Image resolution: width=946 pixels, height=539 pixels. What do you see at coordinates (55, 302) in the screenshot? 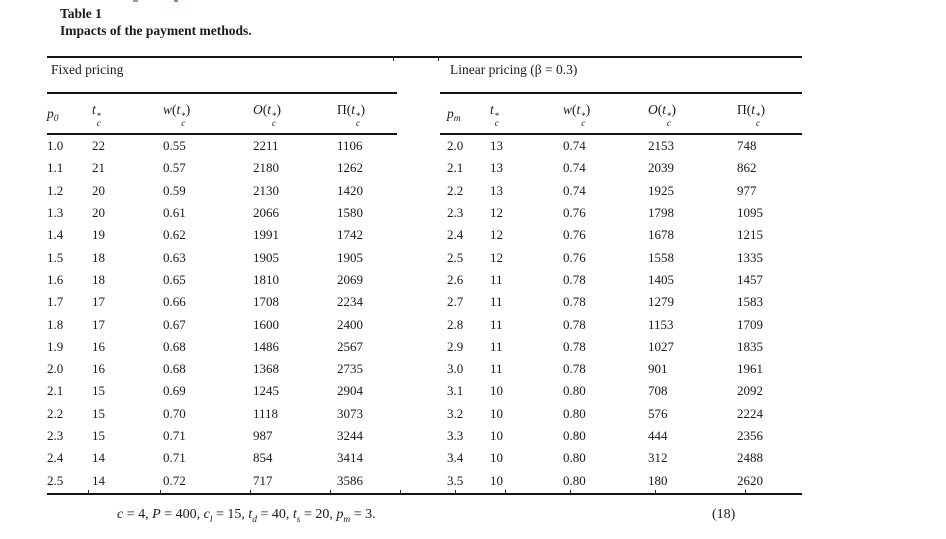
I see `table-cell: 1.7` at bounding box center [55, 302].